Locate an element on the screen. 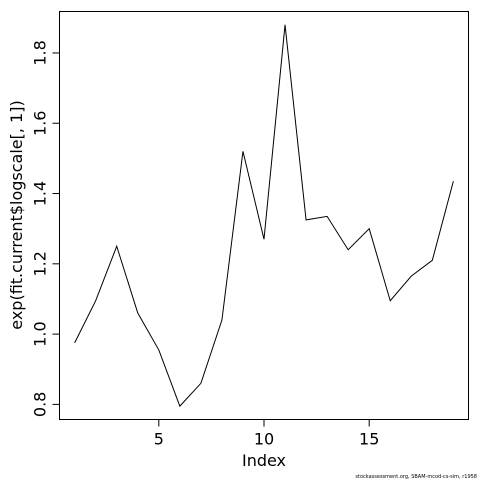 This screenshot has height=480, width=480. x-tick-label: 5 is located at coordinates (159, 439).